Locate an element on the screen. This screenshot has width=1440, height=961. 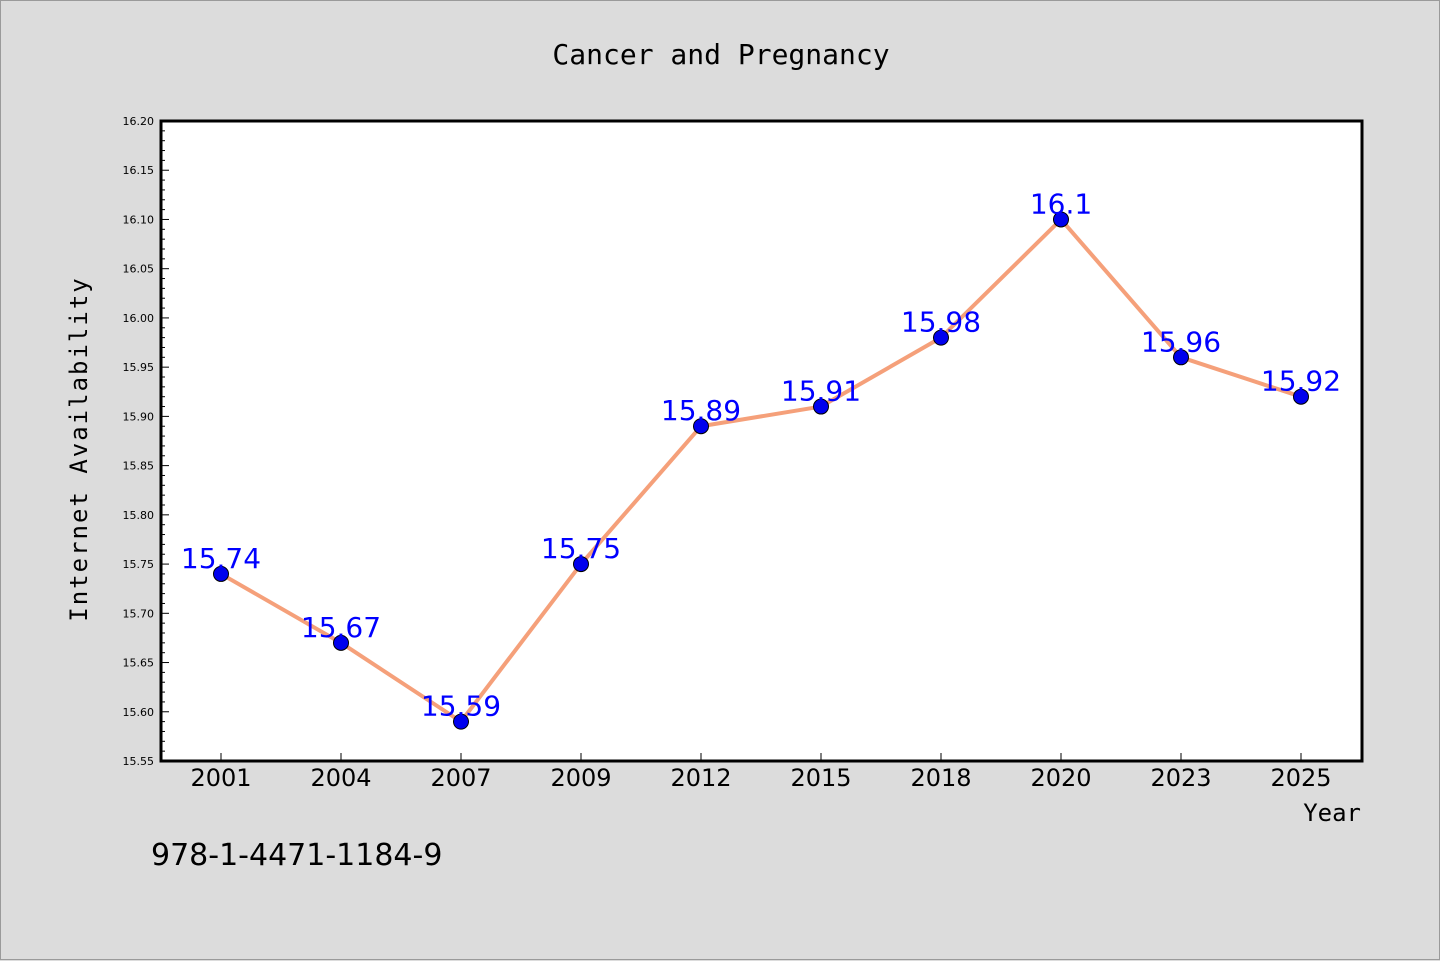
y-tick-label: 15.80 is located at coordinates (139, 515).